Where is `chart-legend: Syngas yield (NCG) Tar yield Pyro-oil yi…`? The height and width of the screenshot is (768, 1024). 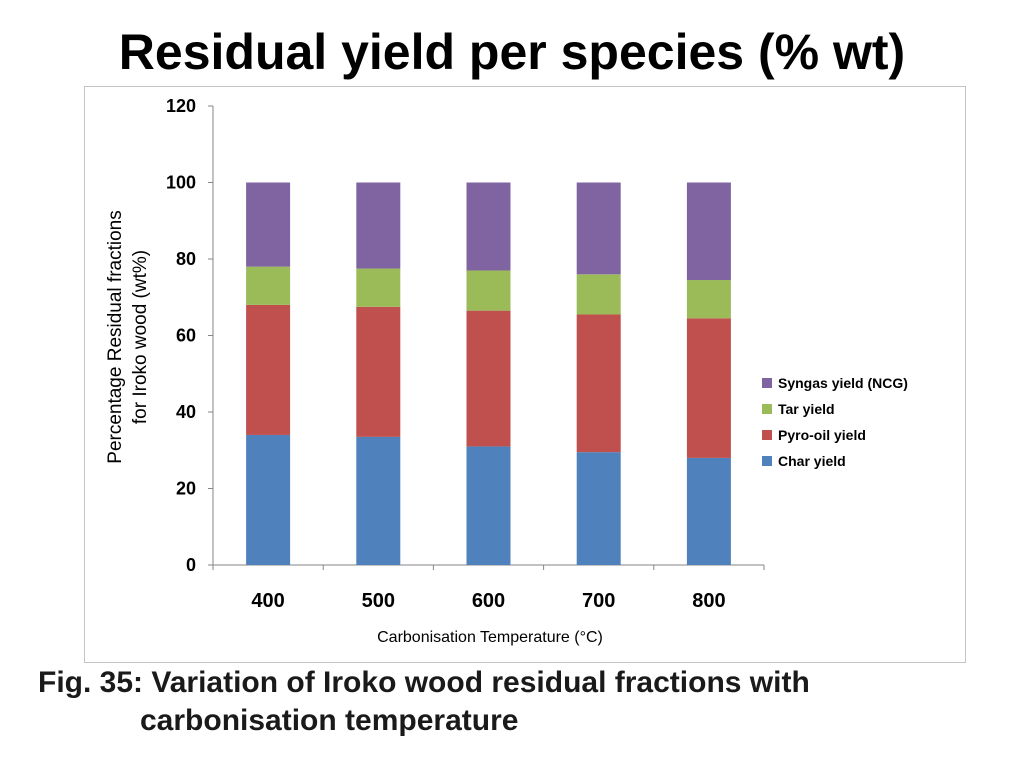
chart-legend: Syngas yield (NCG) Tar yield Pyro-oil yi… is located at coordinates (835, 422).